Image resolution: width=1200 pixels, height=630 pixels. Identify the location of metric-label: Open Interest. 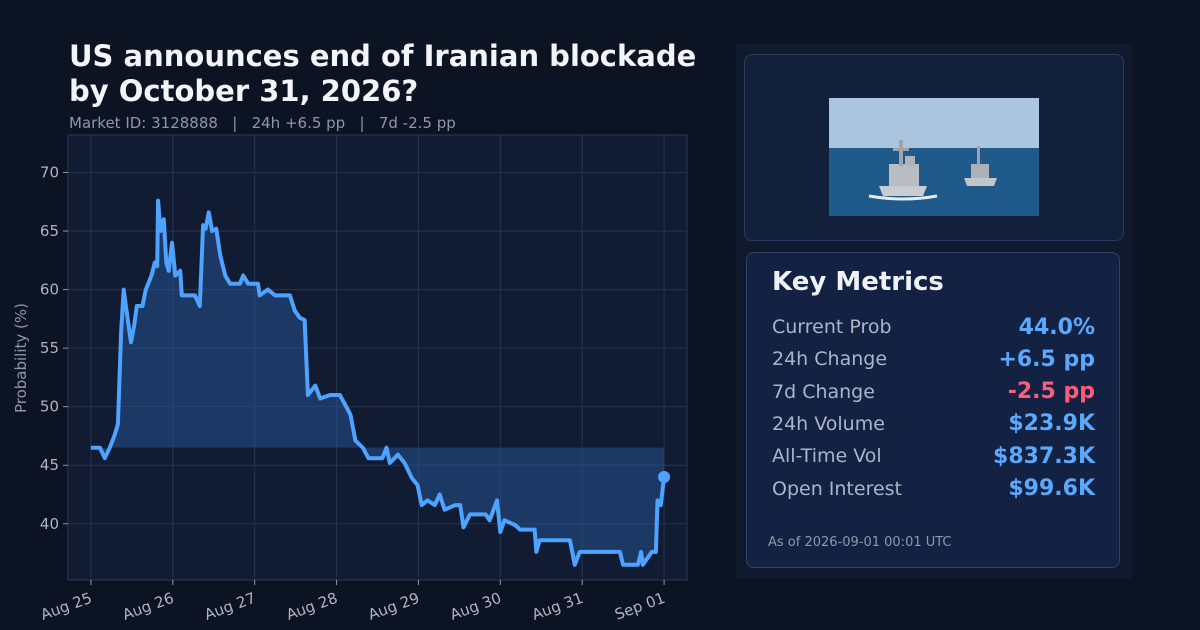
(837, 488).